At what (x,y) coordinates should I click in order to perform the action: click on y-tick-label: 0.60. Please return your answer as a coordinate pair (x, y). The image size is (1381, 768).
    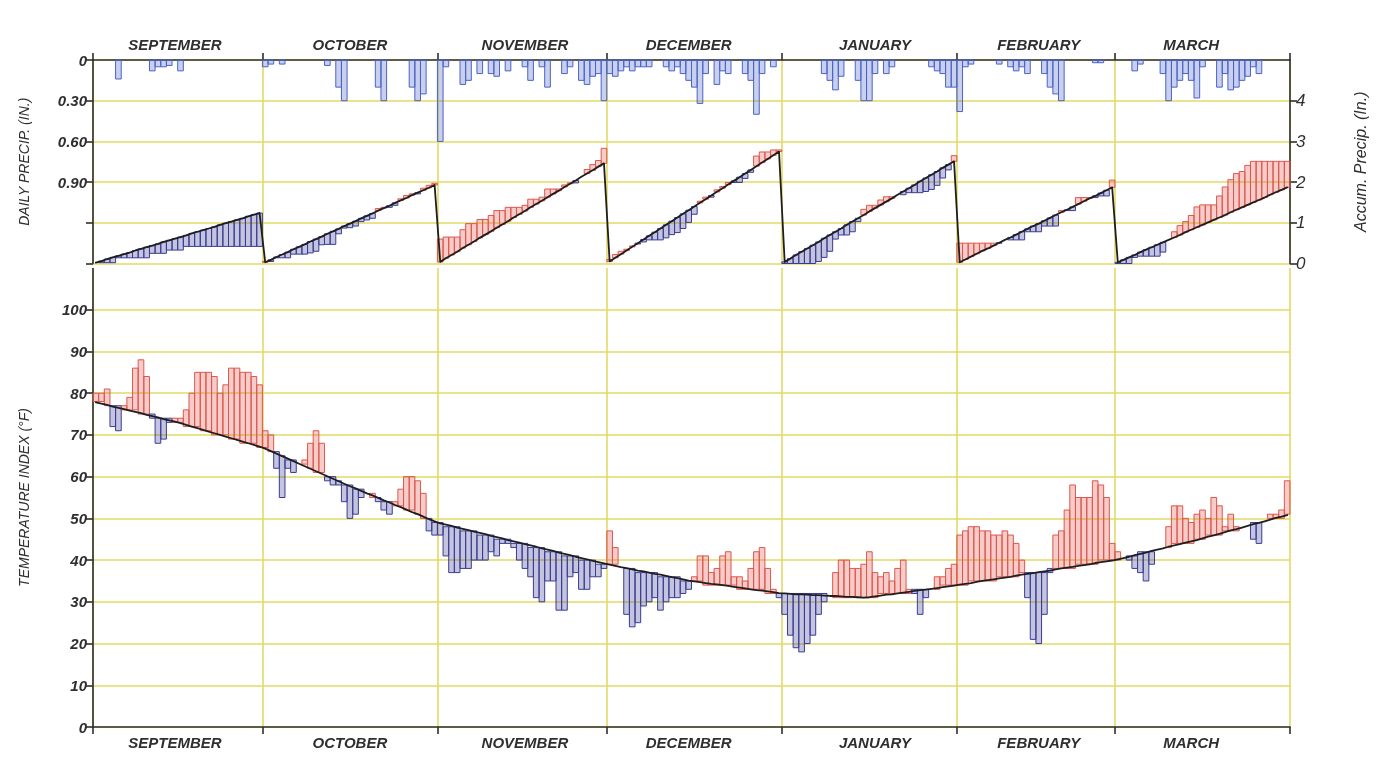
    Looking at the image, I should click on (72, 141).